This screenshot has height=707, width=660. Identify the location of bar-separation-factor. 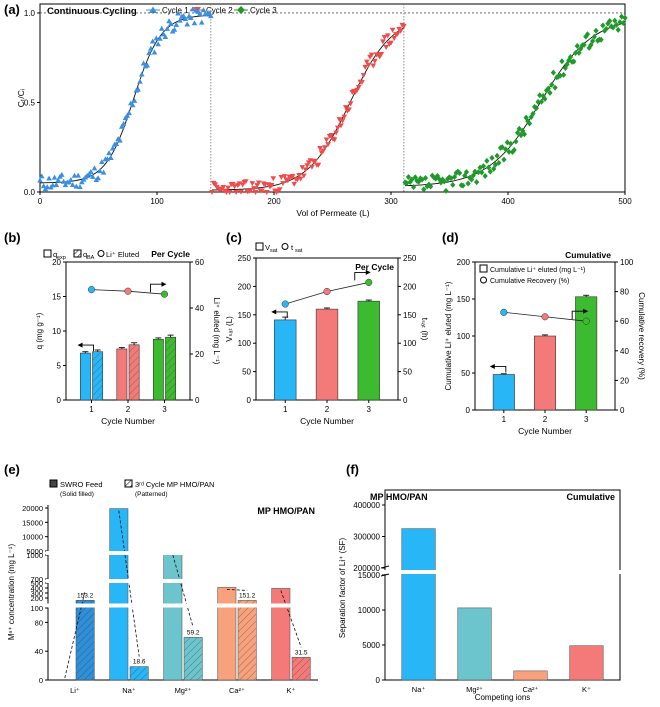
(418, 604).